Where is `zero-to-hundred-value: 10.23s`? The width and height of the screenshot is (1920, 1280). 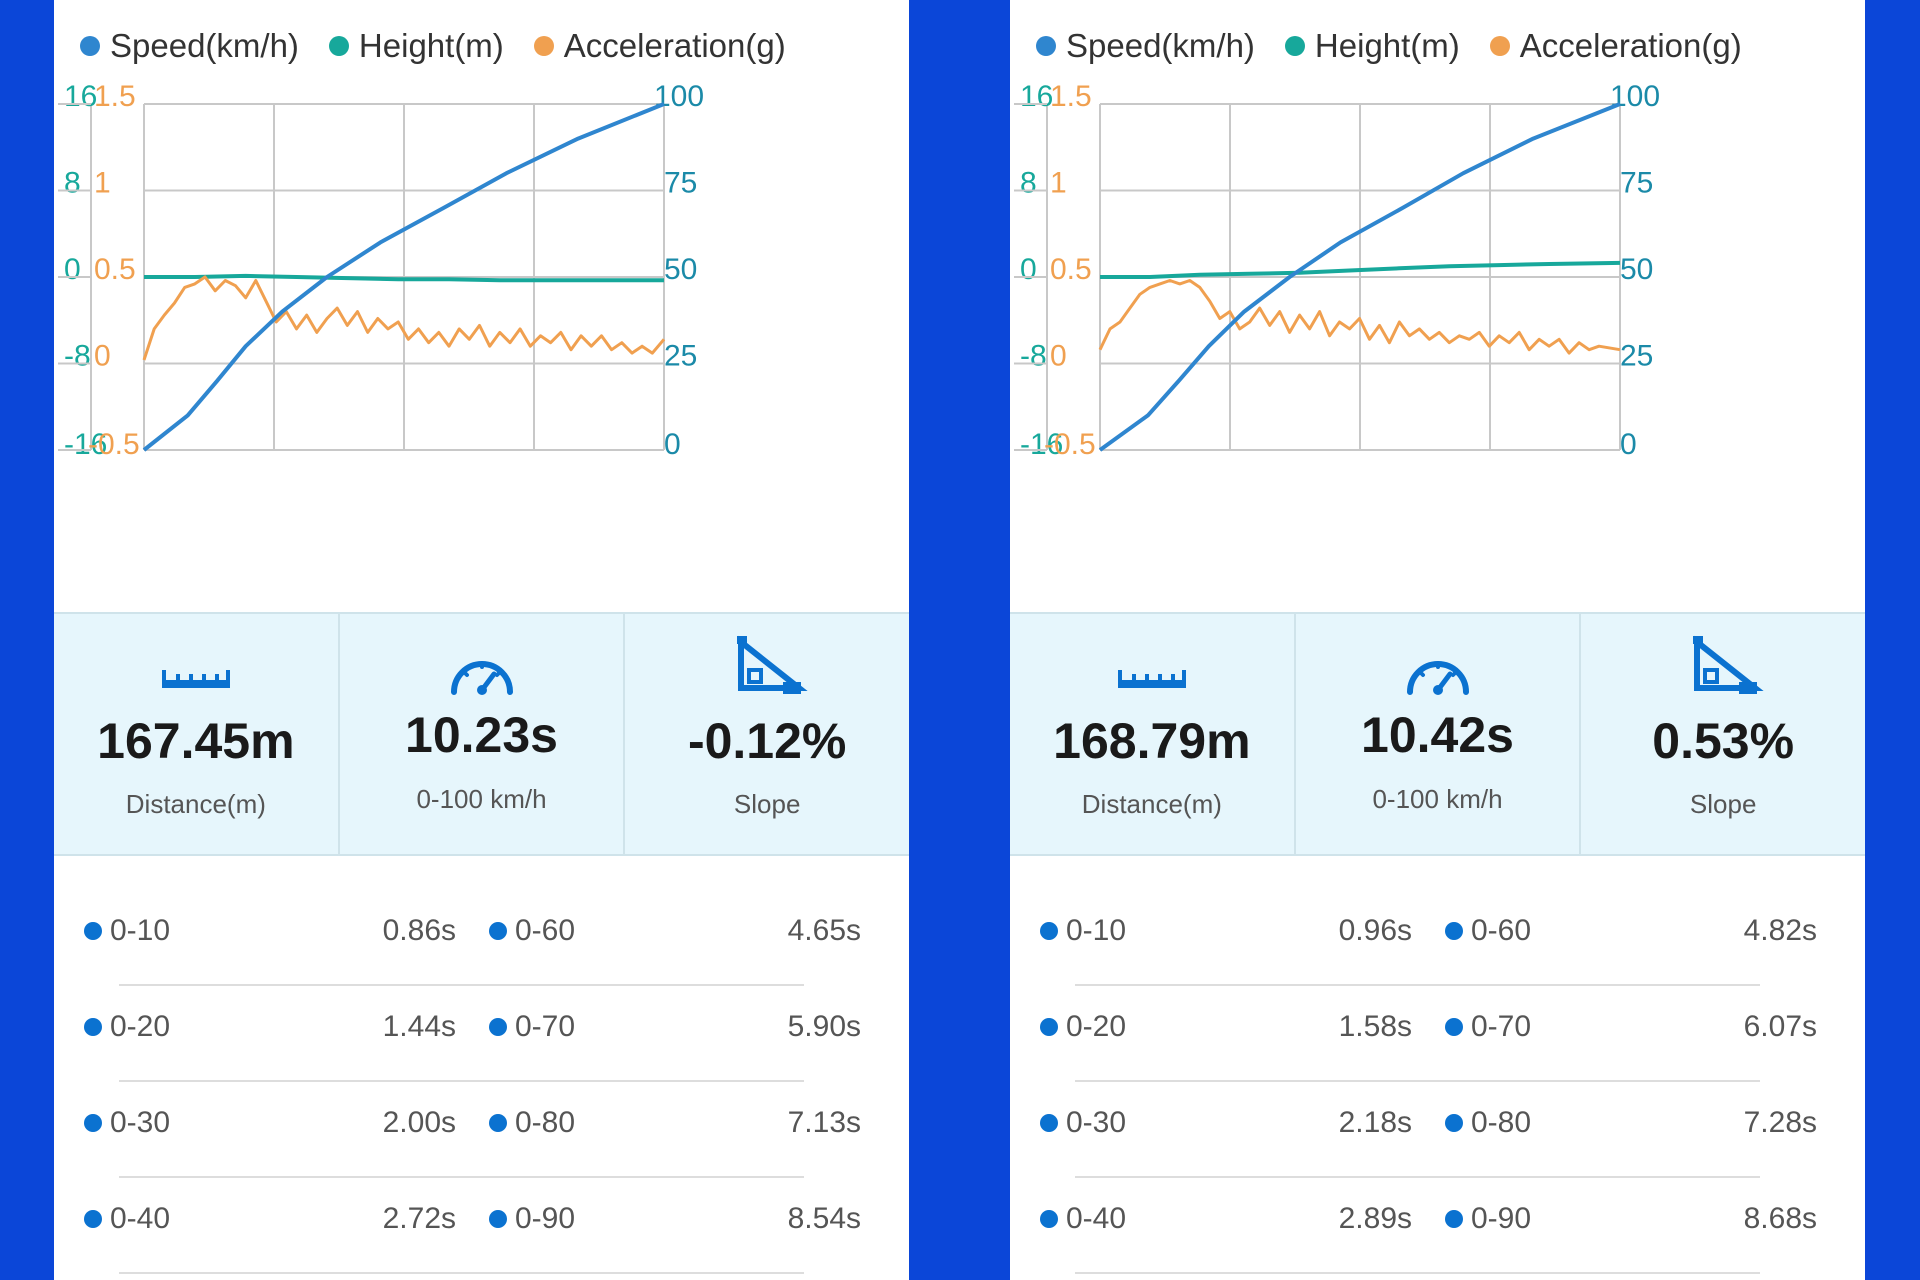
zero-to-hundred-value: 10.23s is located at coordinates (481, 735).